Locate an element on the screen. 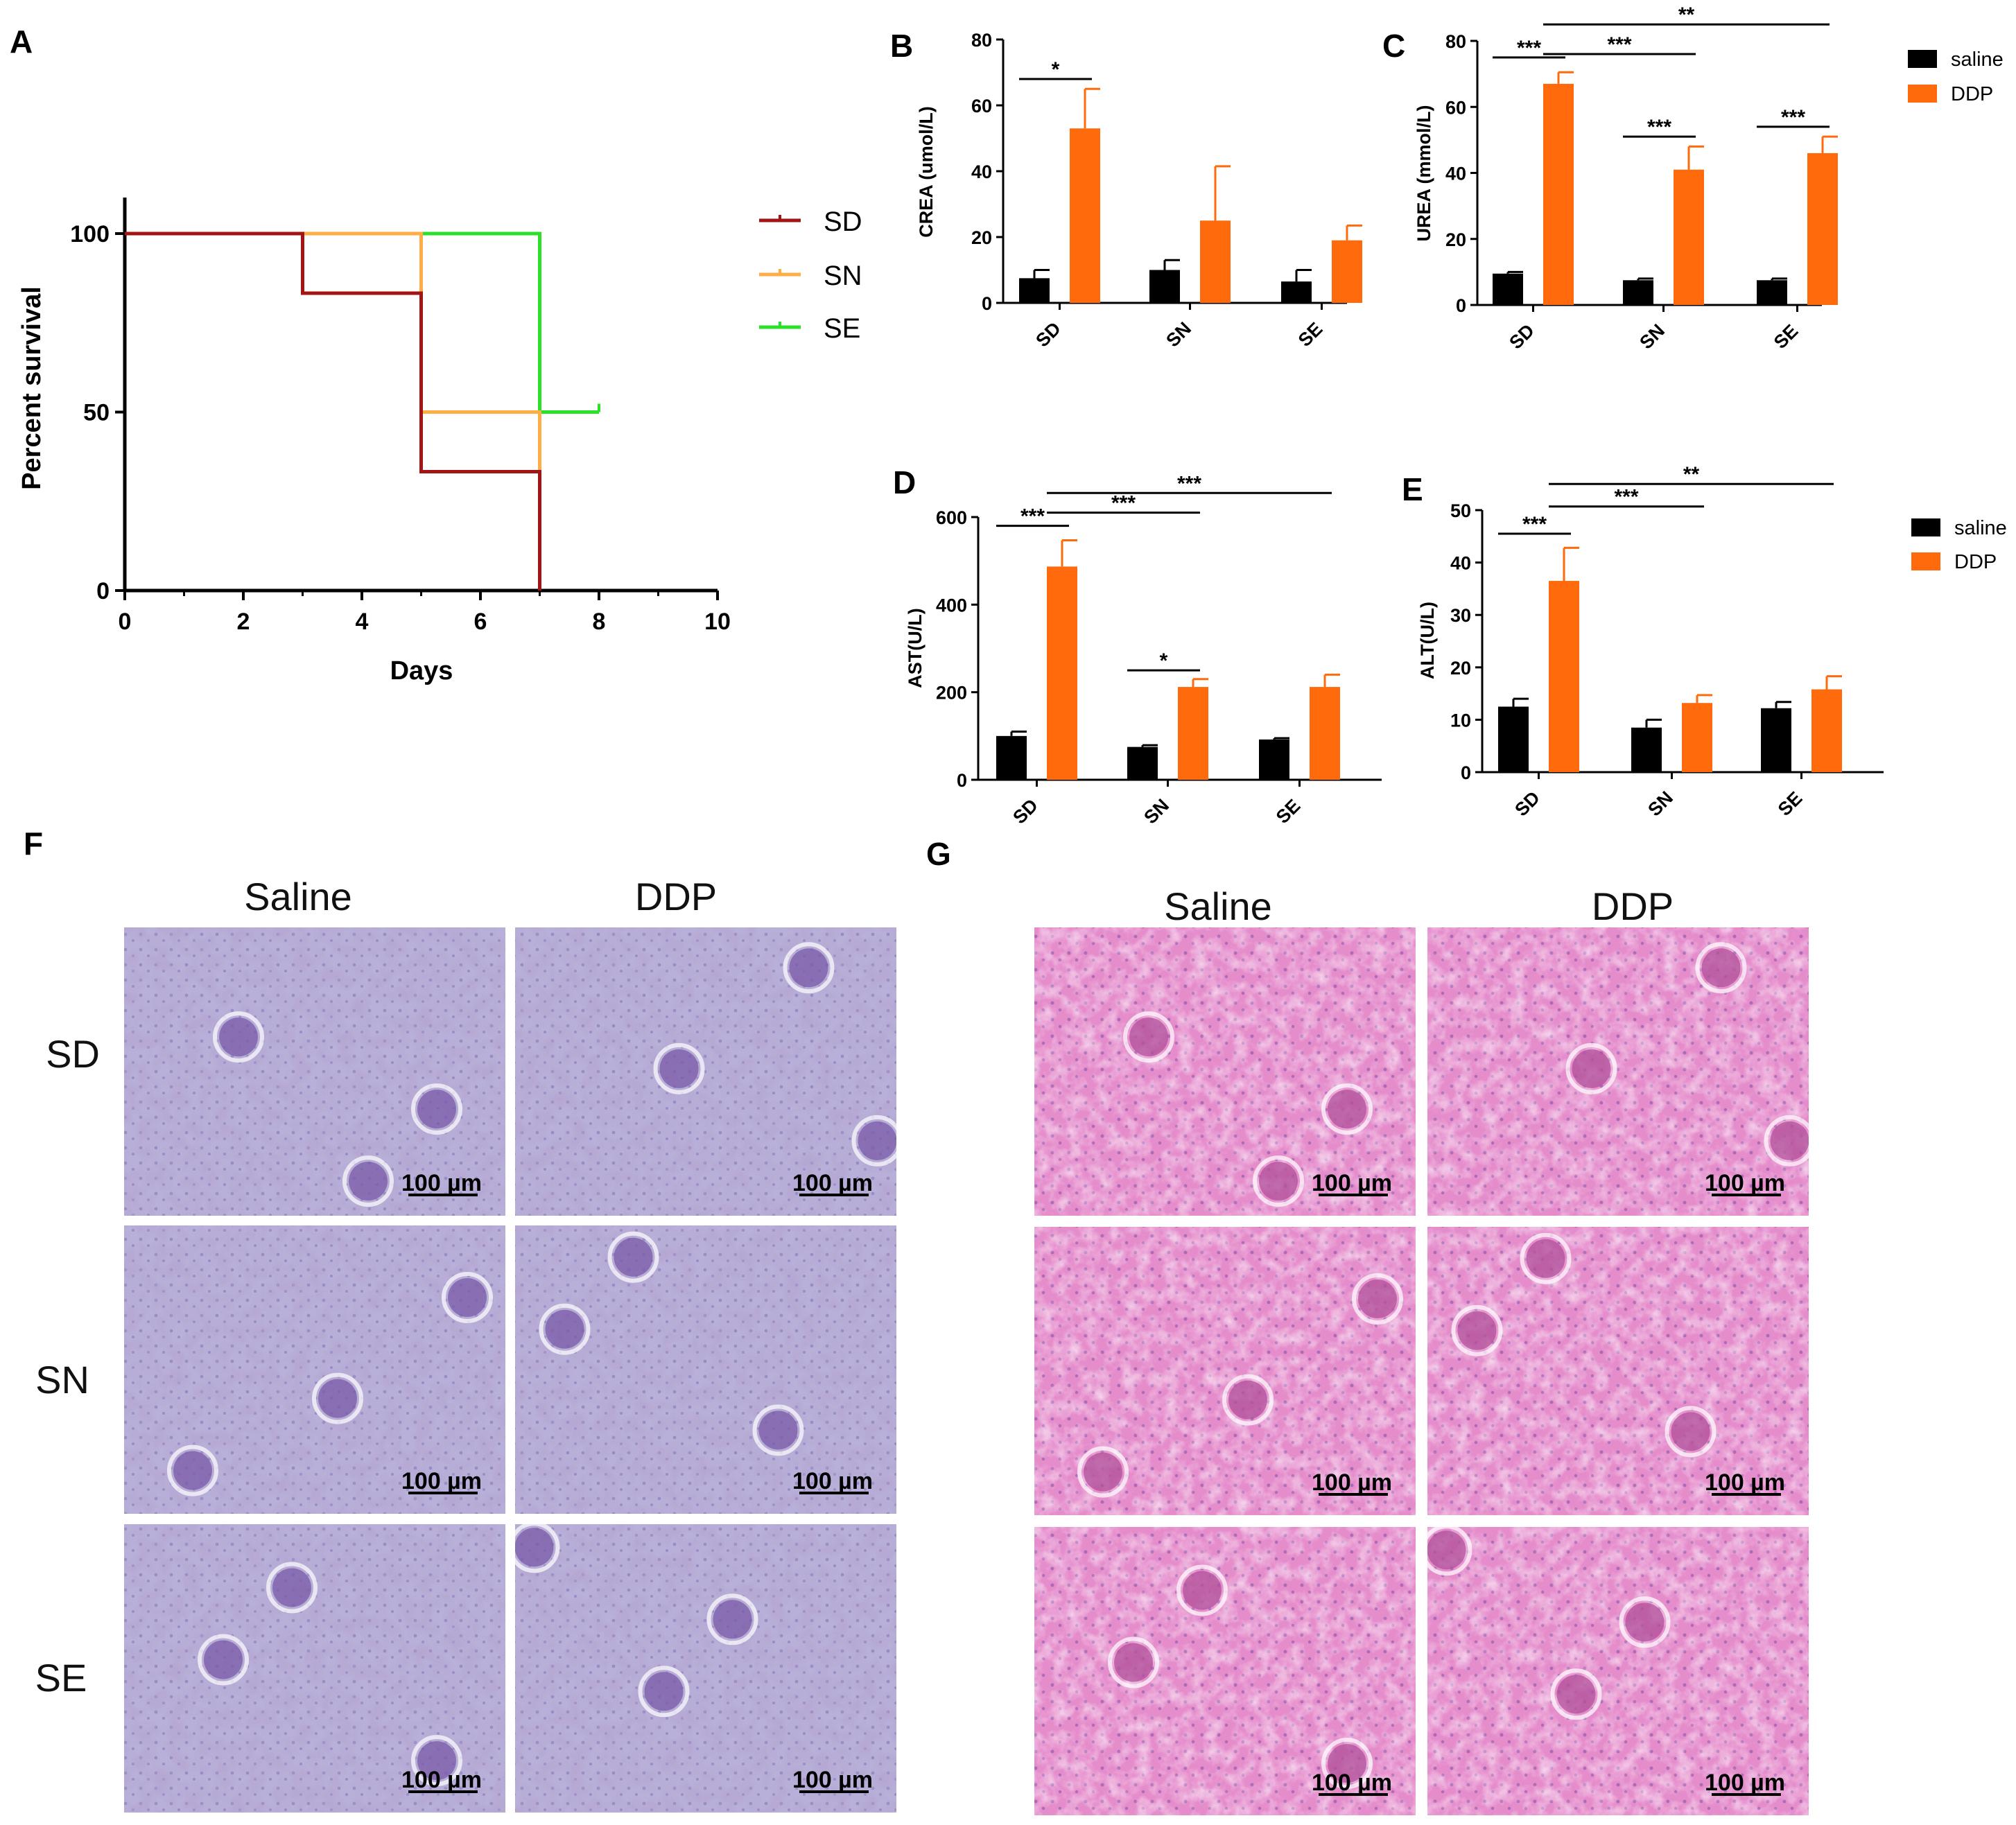 The width and height of the screenshot is (2016, 1825). panel-label-b: B is located at coordinates (901, 46).